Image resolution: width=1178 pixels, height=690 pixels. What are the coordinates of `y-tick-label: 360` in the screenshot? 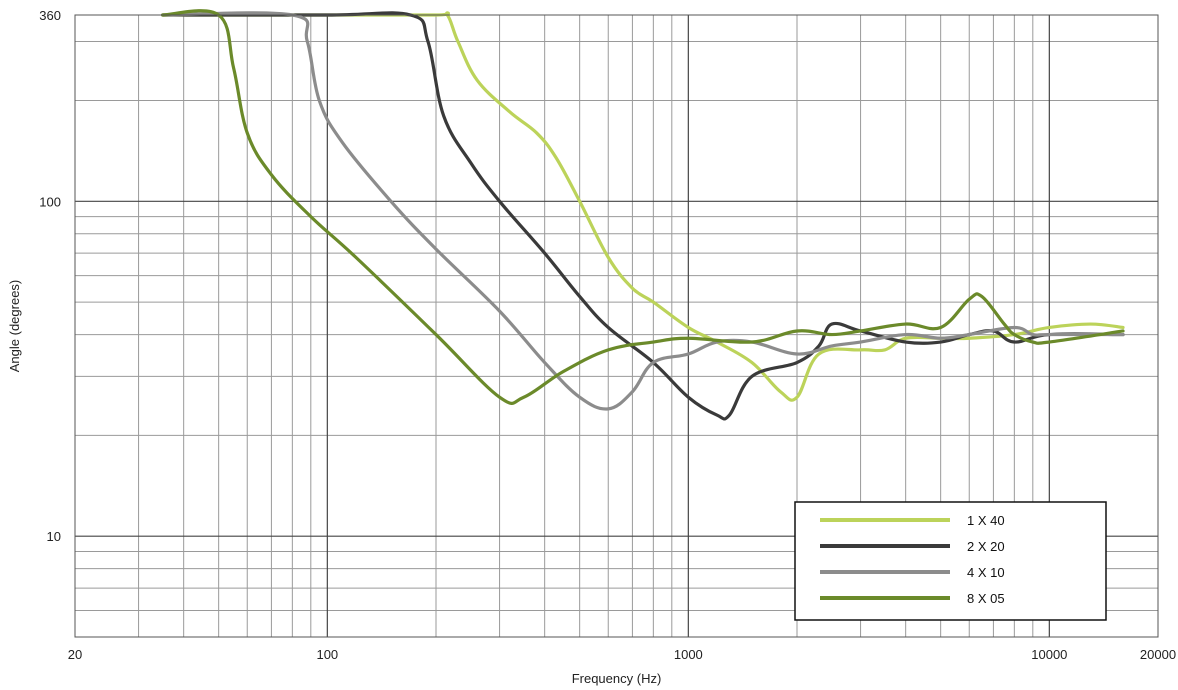 It's located at (50, 15).